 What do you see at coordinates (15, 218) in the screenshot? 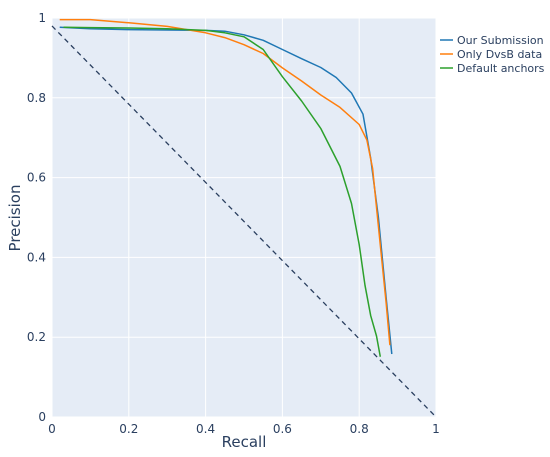
I see `y-axis-title: Precision` at bounding box center [15, 218].